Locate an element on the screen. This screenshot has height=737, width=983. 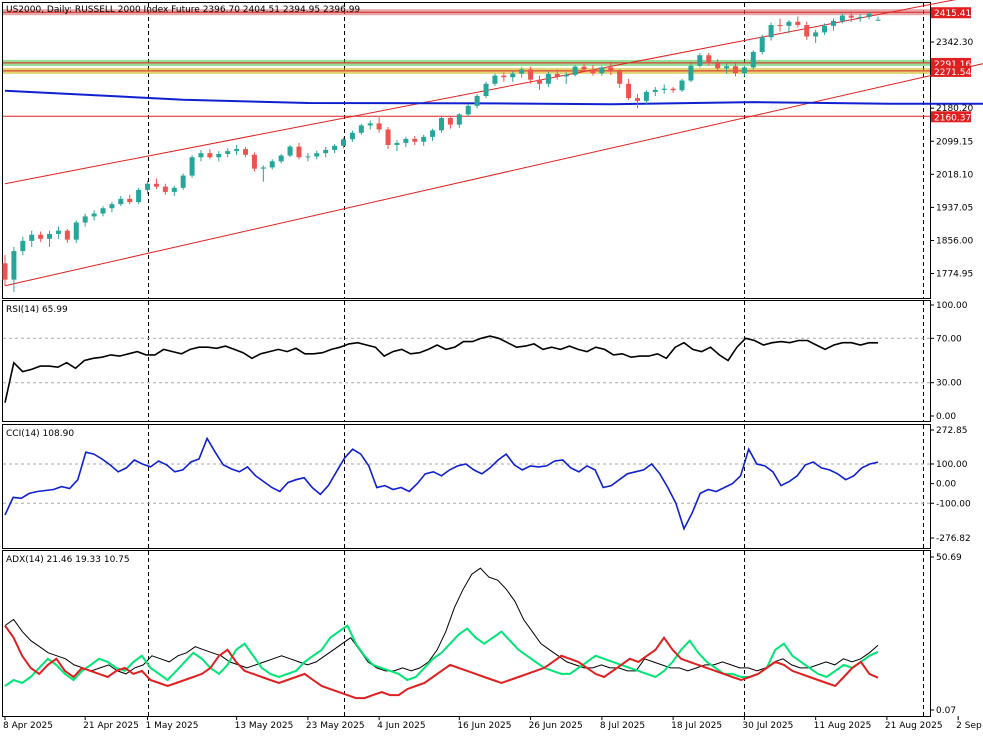
y-tick-label: -100.00 is located at coordinates (953, 504).